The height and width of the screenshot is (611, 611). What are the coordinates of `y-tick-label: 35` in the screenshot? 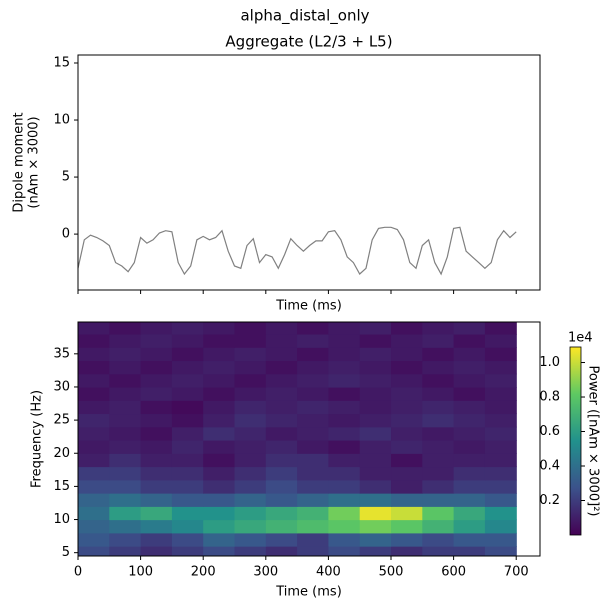 It's located at (61, 353).